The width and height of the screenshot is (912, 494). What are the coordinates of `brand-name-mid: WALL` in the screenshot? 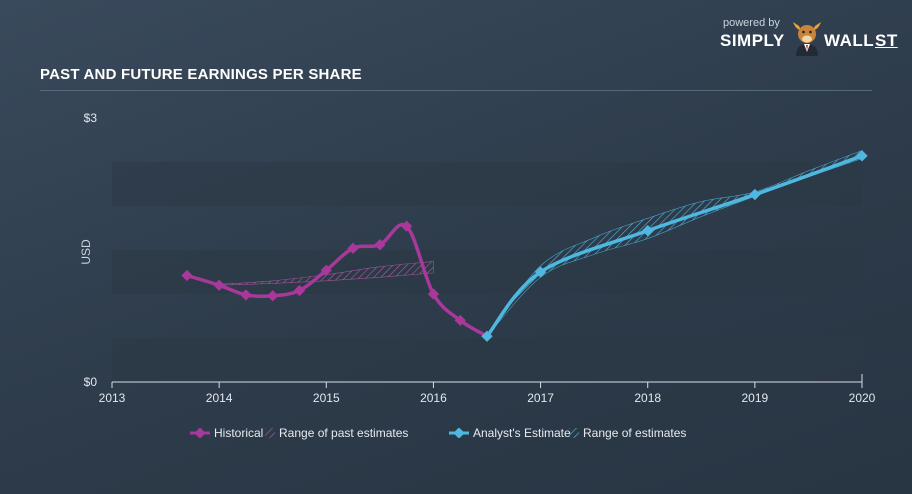 It's located at (849, 40).